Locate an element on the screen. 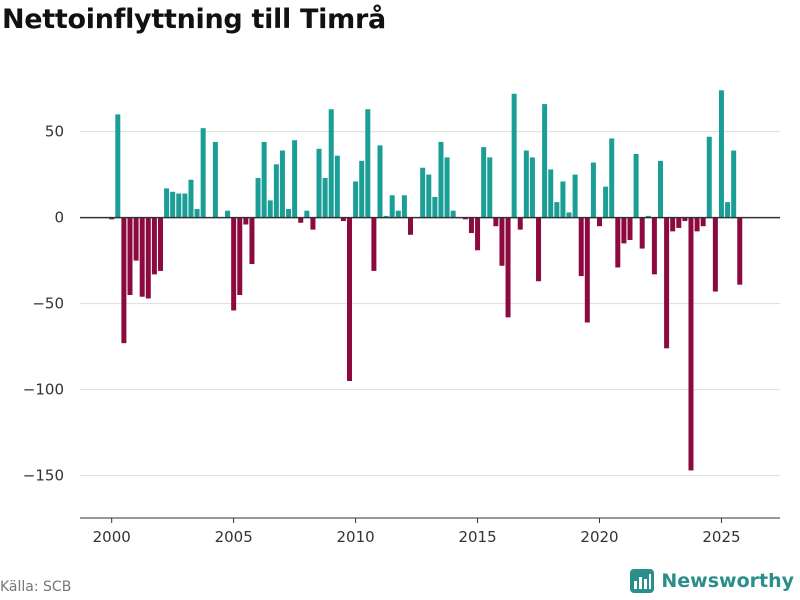 The height and width of the screenshot is (600, 800). brand-name: Newsworthy is located at coordinates (727, 581).